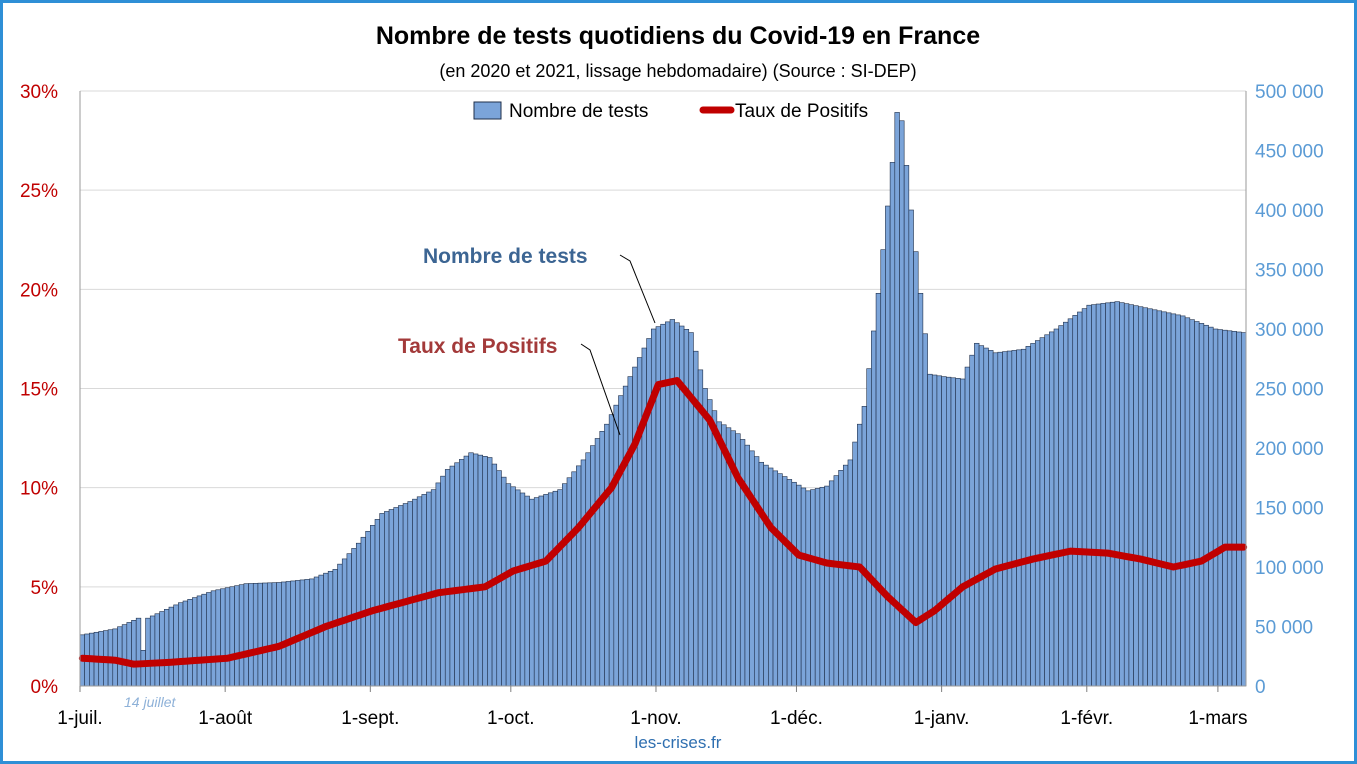 This screenshot has height=764, width=1357. What do you see at coordinates (225, 718) in the screenshot?
I see `x-tick-label: 1-août` at bounding box center [225, 718].